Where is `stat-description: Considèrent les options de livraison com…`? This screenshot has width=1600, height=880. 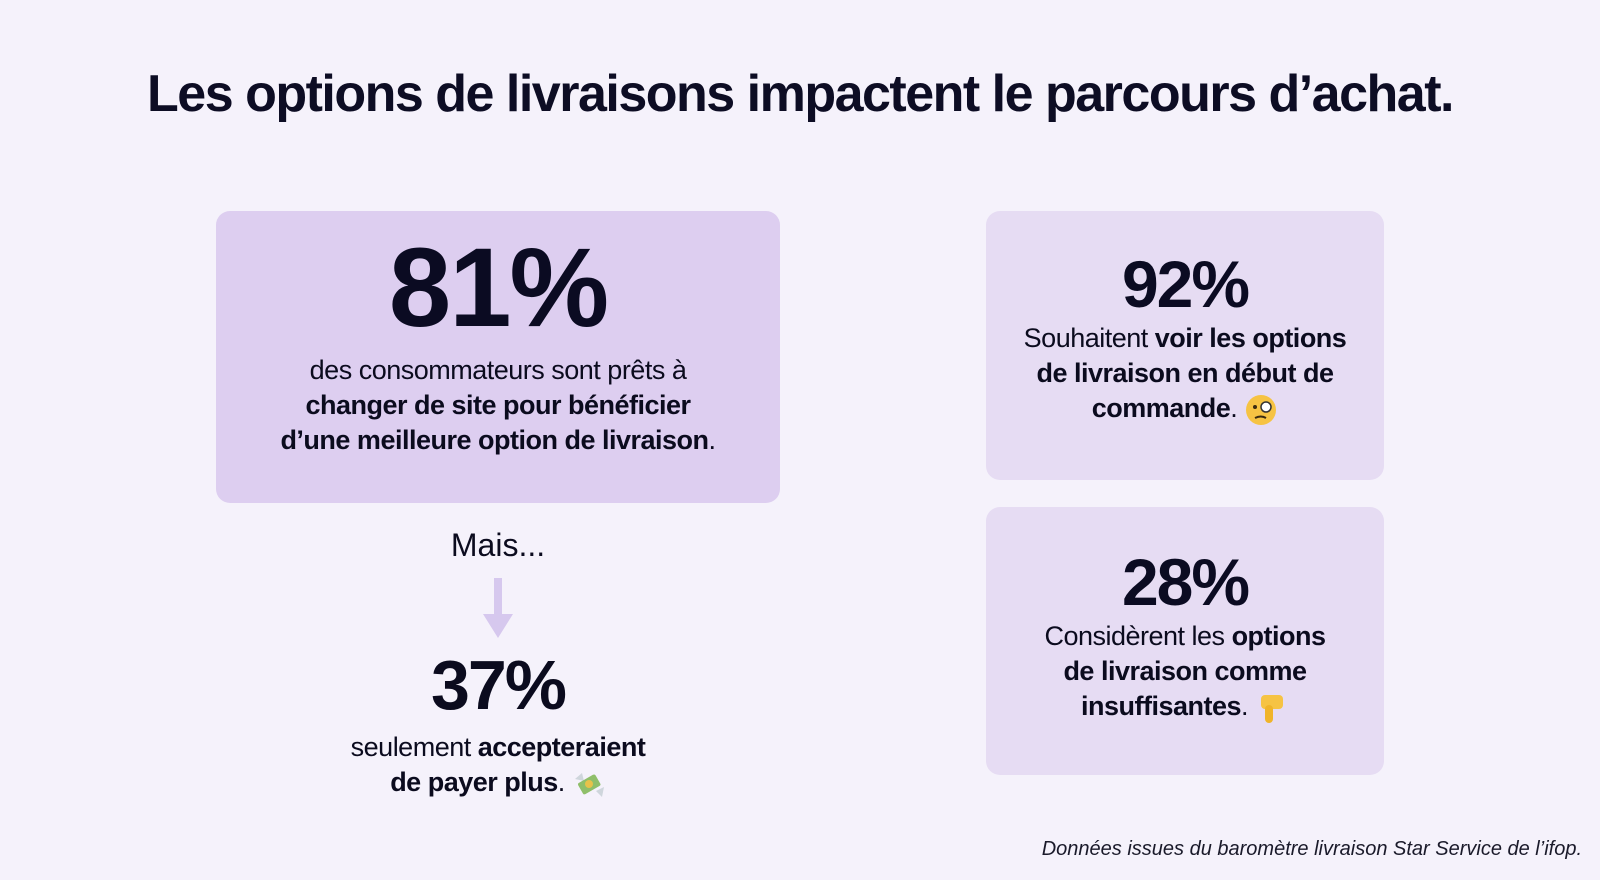
stat-description: Considèrent les options de livraison com… is located at coordinates (1185, 672).